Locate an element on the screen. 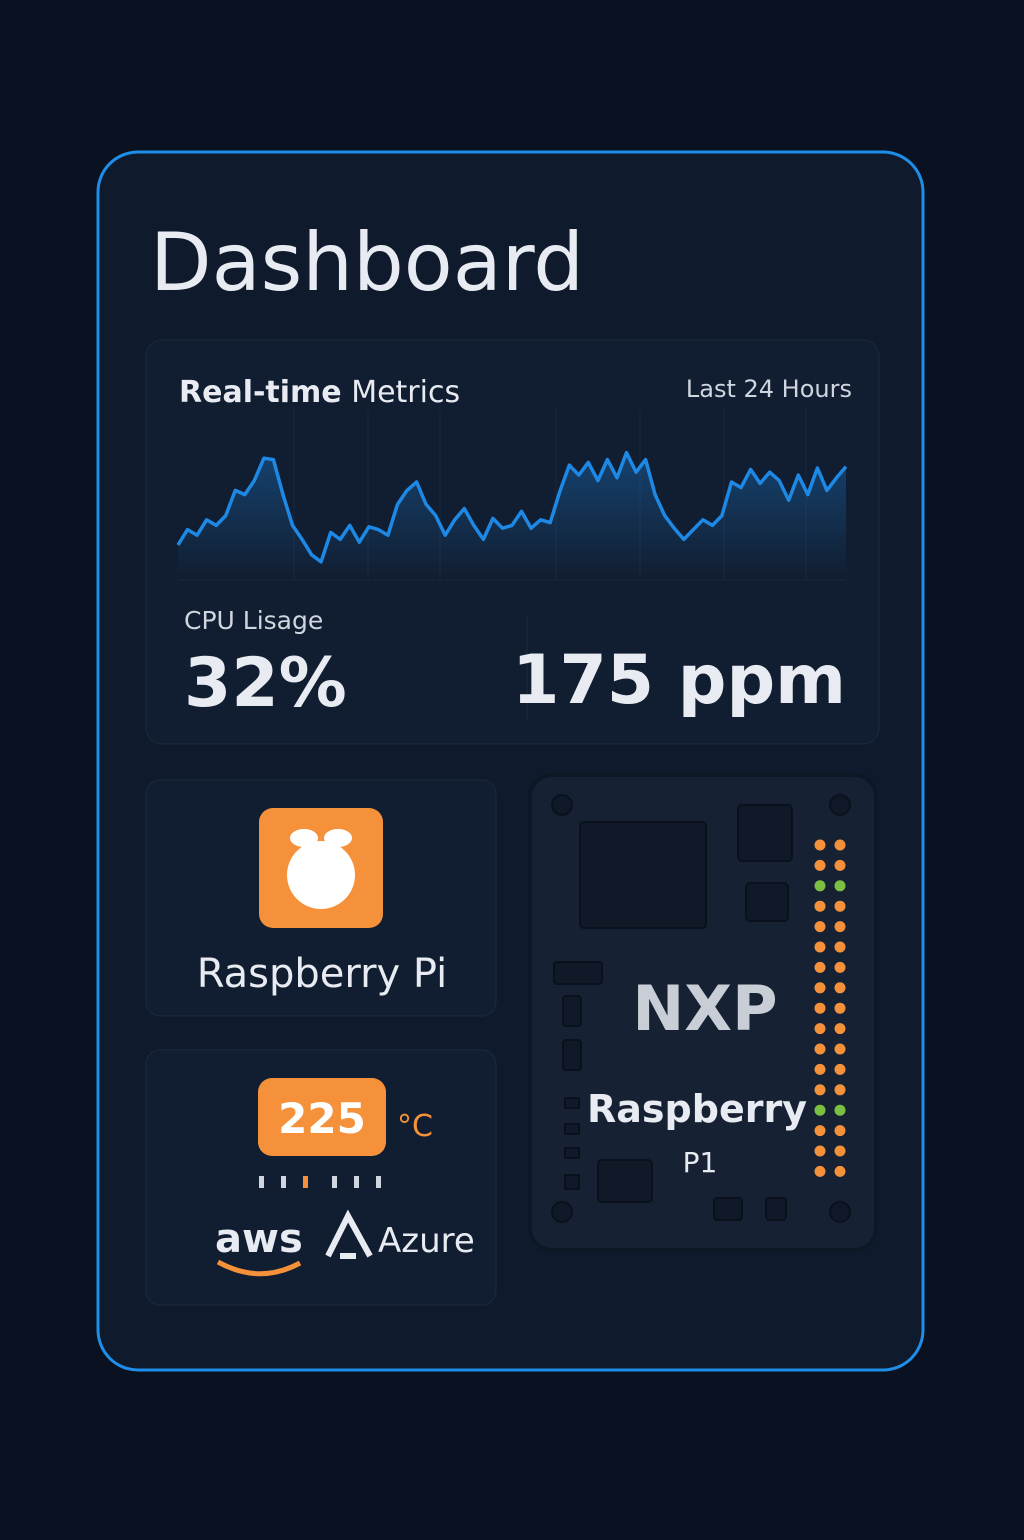 Image resolution: width=1024 pixels, height=1540 pixels. board-parts is located at coordinates (701, 1008).